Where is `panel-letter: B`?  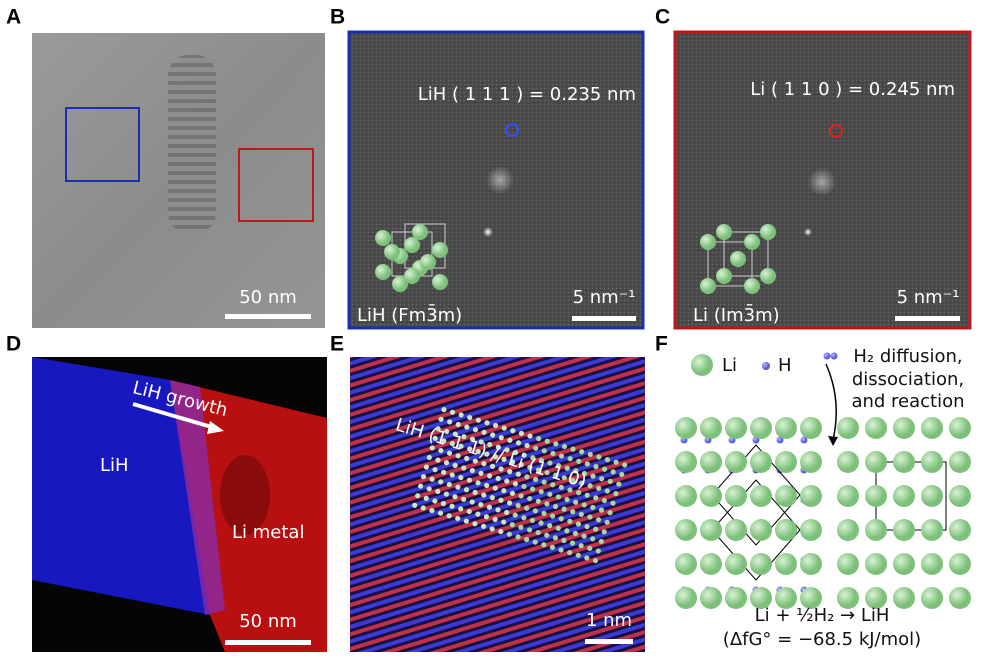
panel-letter: B is located at coordinates (337, 17).